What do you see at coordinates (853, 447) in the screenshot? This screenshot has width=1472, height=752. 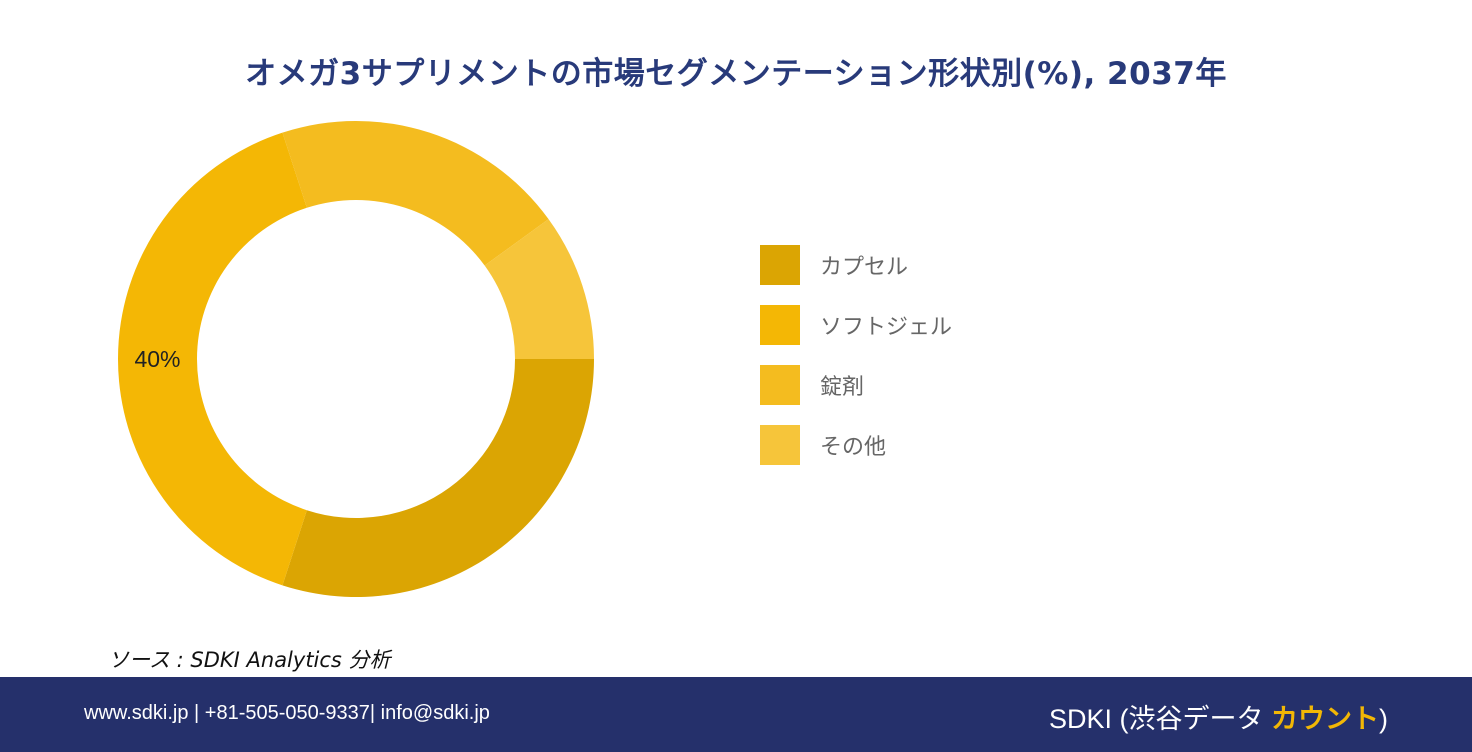 I see `legend-label: その他` at bounding box center [853, 447].